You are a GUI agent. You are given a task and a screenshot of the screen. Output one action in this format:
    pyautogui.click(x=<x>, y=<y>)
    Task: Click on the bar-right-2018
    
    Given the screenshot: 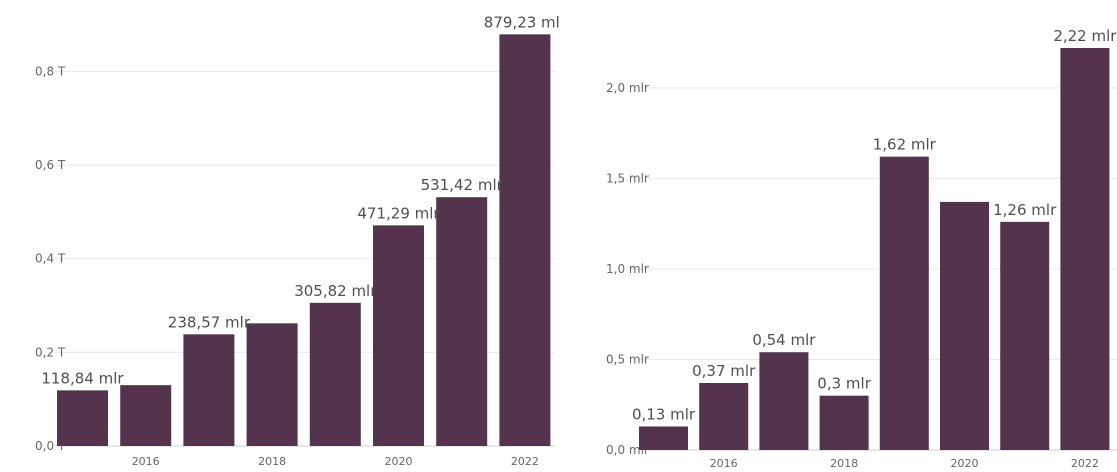 What is the action you would take?
    pyautogui.click(x=844, y=422)
    